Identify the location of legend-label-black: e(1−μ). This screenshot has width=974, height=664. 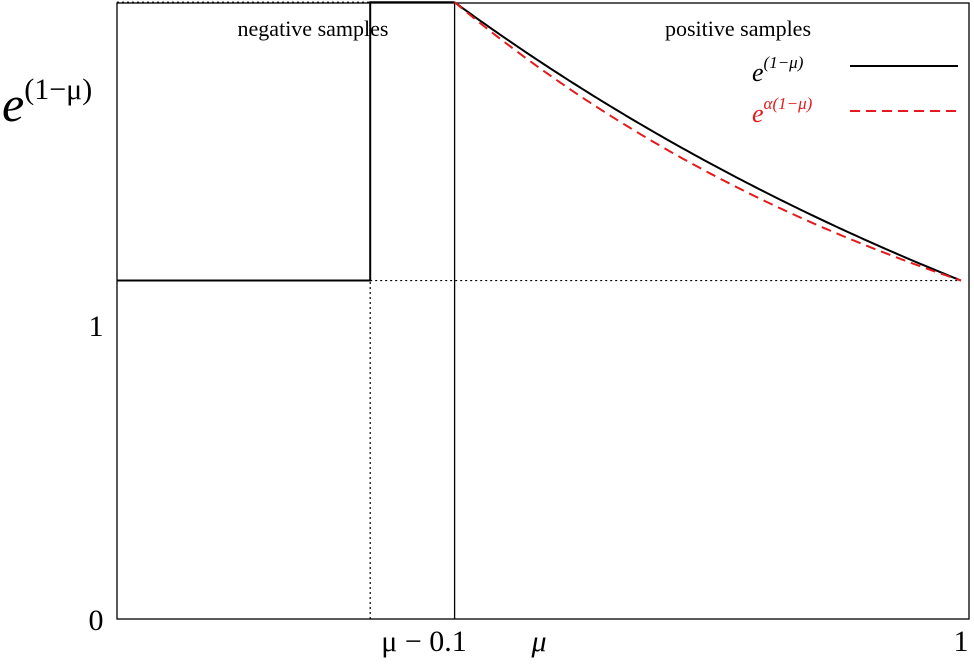
(778, 70).